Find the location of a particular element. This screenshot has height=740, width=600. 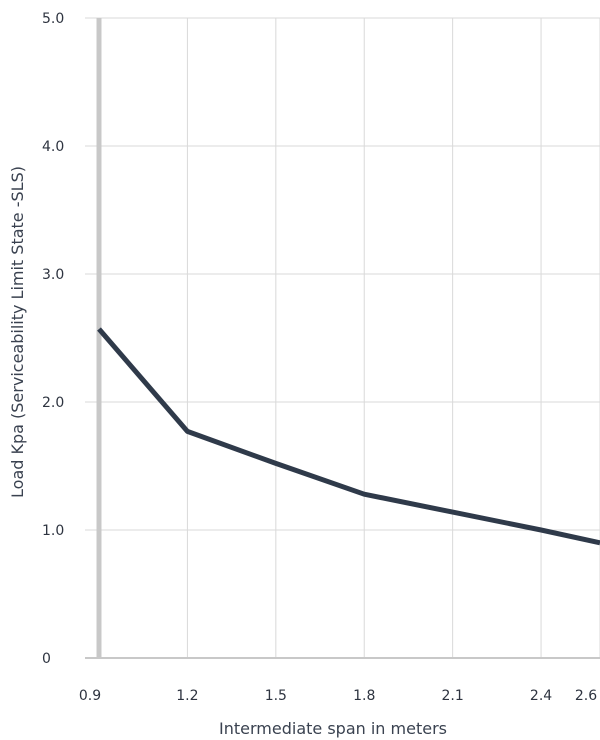

x-axis-title: Intermediate span in meters is located at coordinates (333, 728).